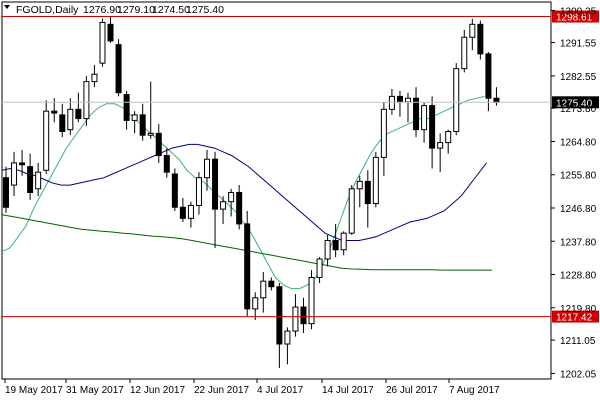 The image size is (600, 400). I want to click on level-price-label: 1217.42, so click(574, 318).